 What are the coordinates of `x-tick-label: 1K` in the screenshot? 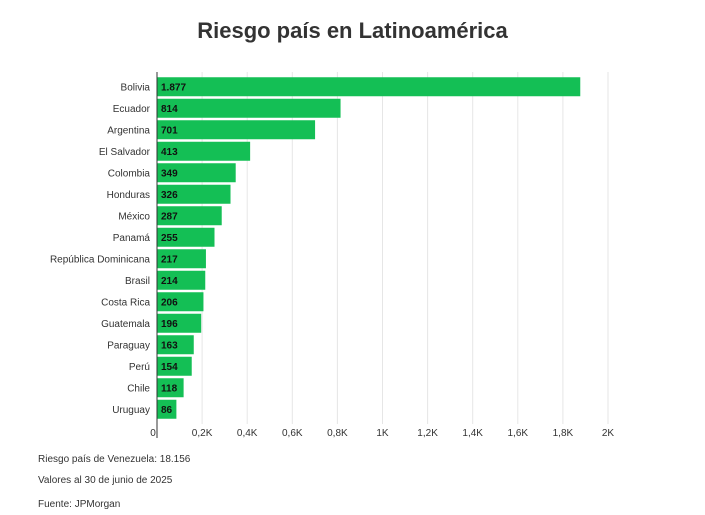 It's located at (382, 433).